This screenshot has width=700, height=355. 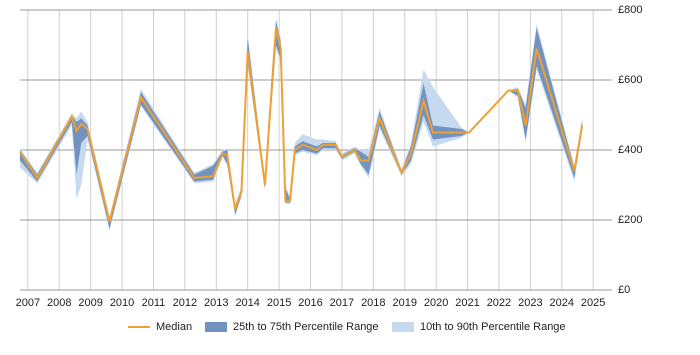 I want to click on x-tick-label: 2017, so click(x=342, y=303).